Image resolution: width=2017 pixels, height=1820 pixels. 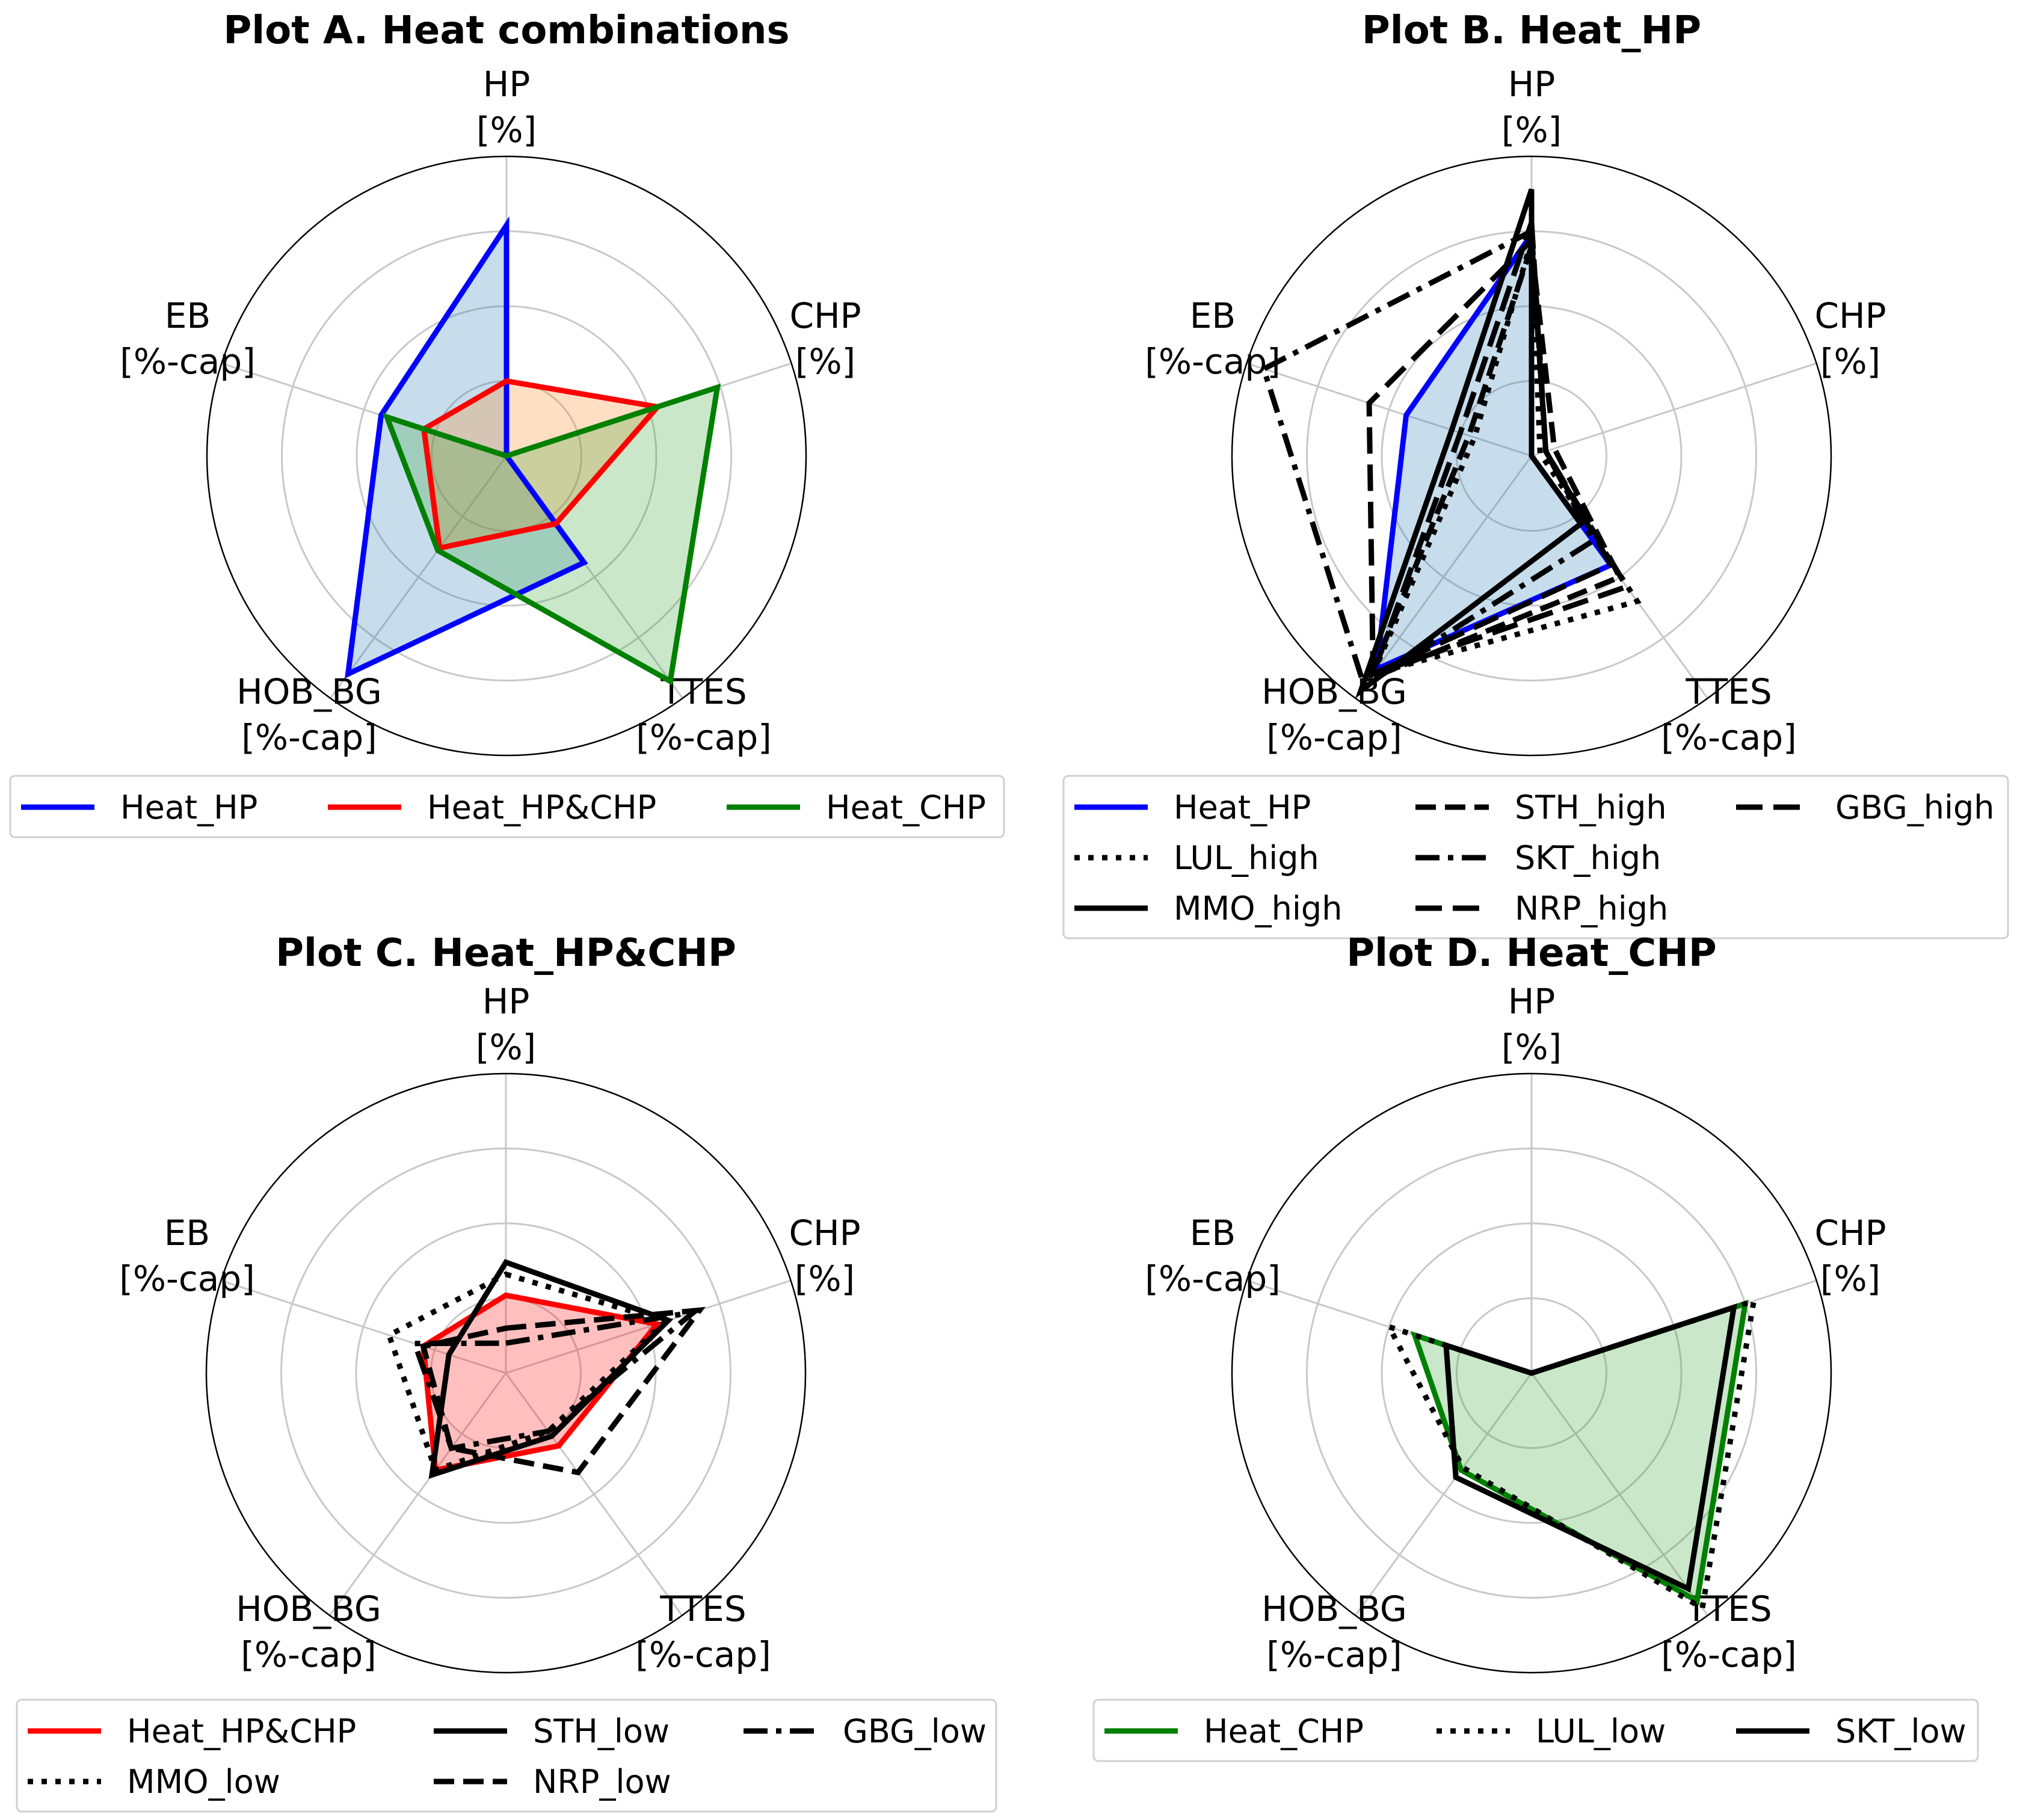 I want to click on legend-label: SKT_low, so click(x=1901, y=1731).